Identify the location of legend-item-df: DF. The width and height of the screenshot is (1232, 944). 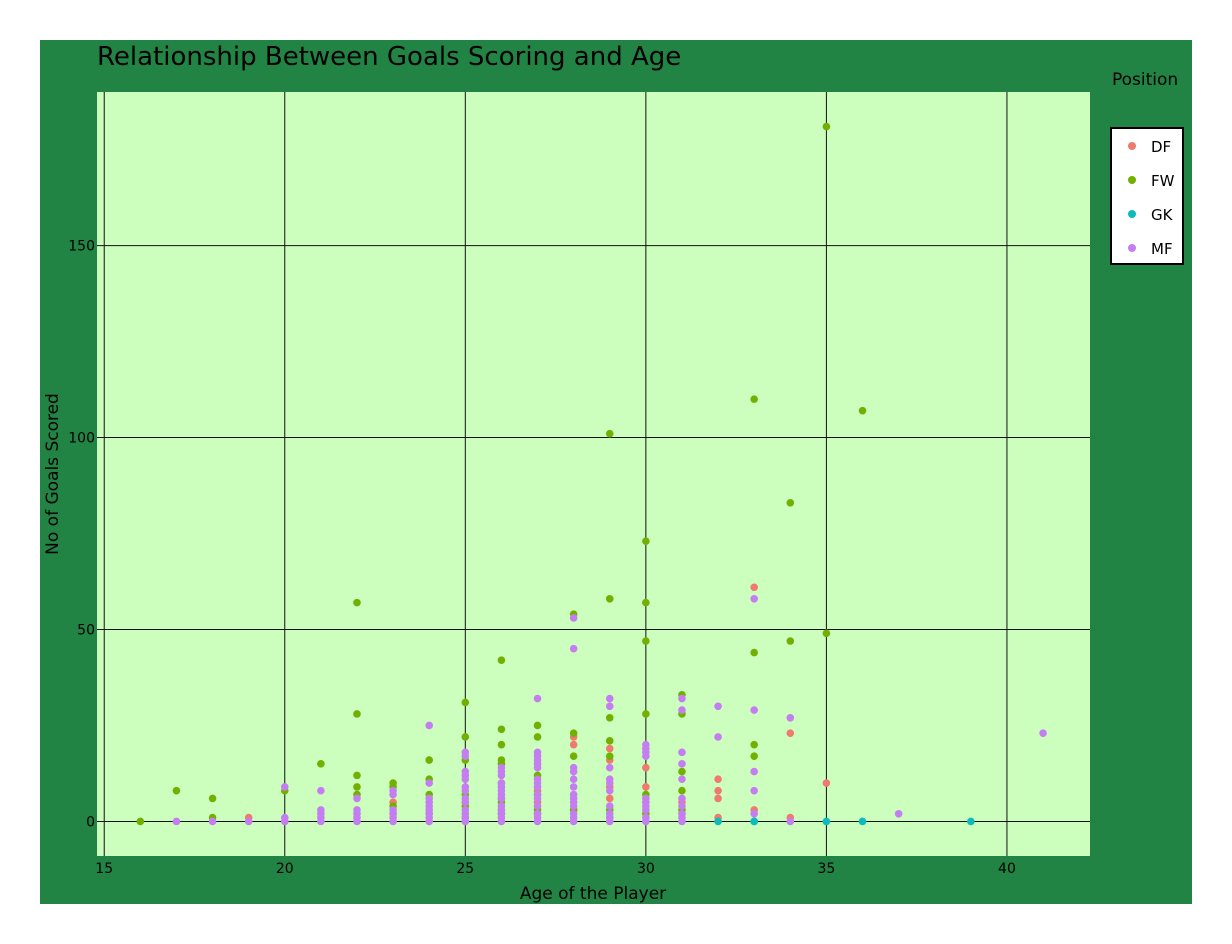
(1149, 147).